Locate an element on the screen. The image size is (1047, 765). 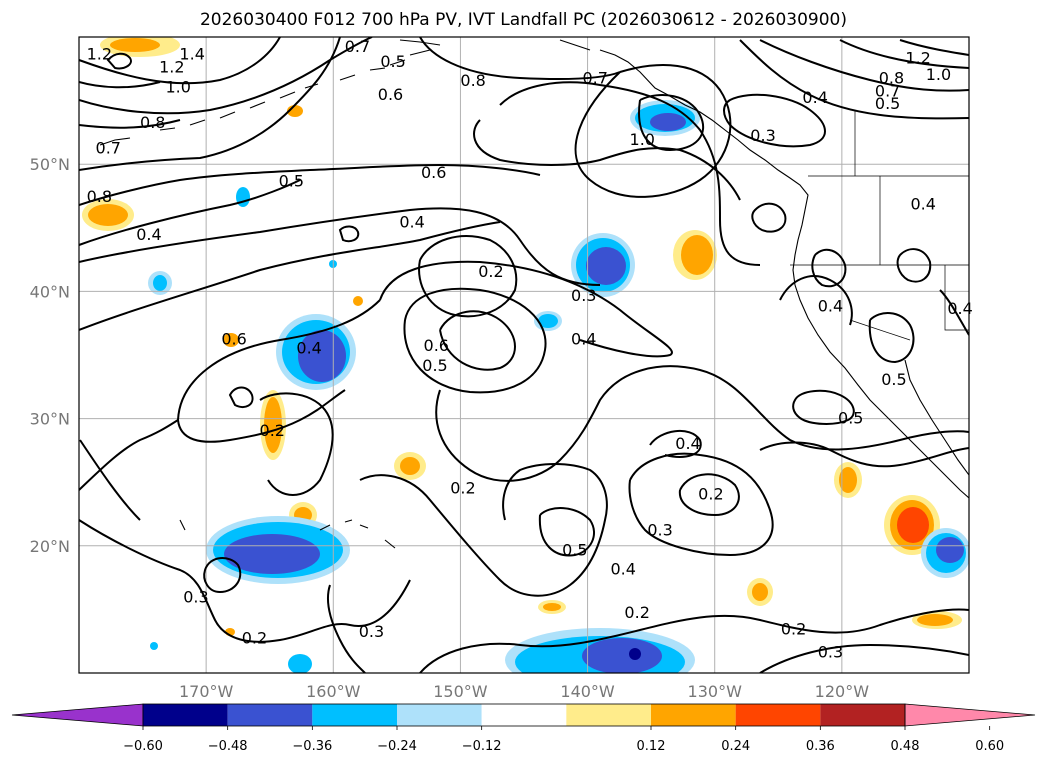
colorbar-tick-label: −0.24 is located at coordinates (397, 746).